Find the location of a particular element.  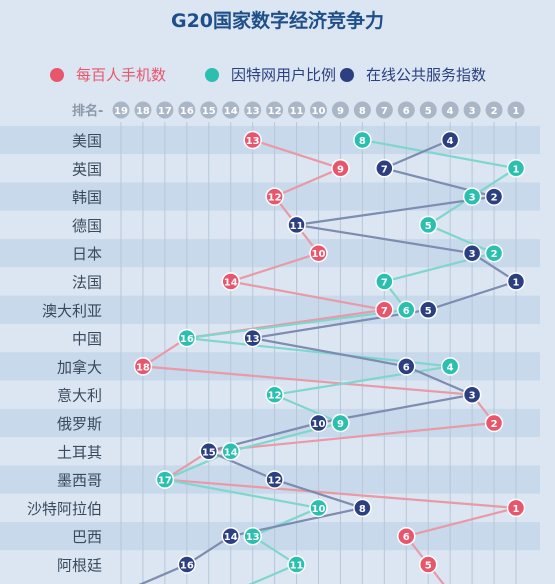

data-label-1: 6 is located at coordinates (406, 311).